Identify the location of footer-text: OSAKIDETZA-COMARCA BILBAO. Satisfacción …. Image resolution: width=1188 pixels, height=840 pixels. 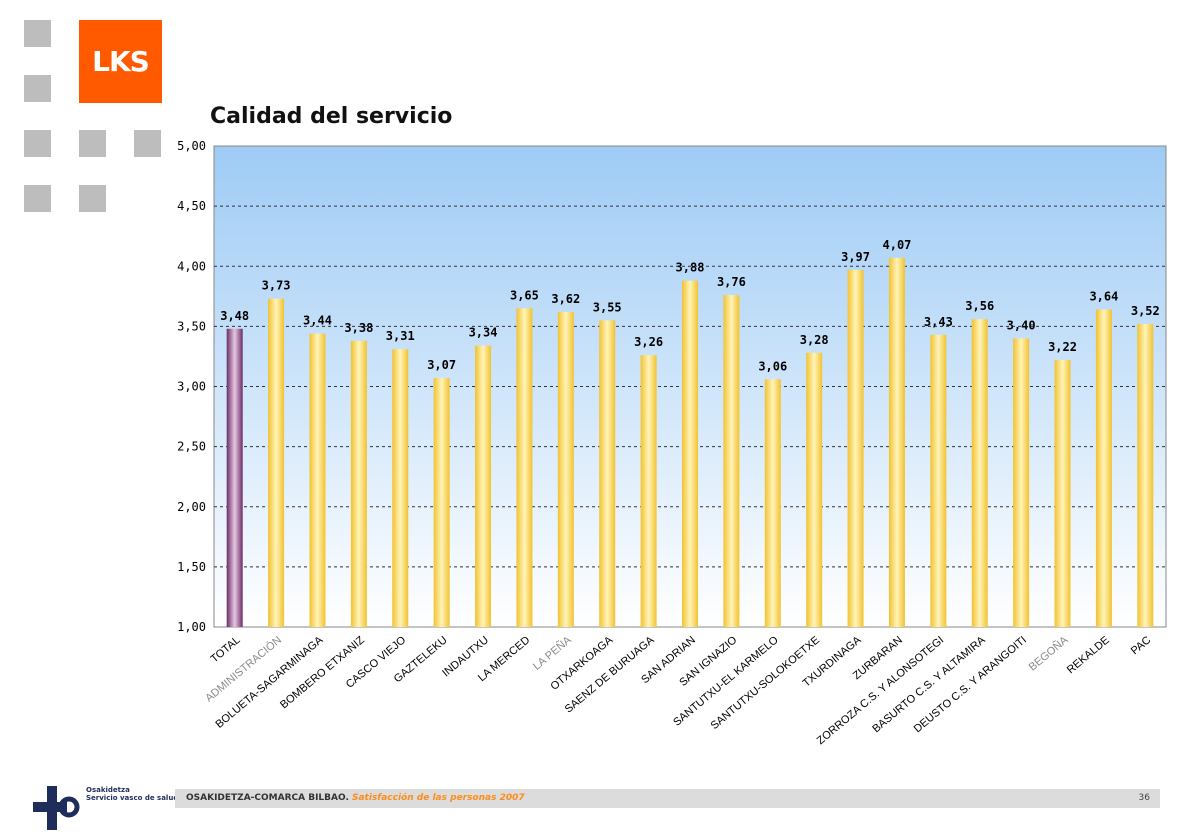
(355, 798).